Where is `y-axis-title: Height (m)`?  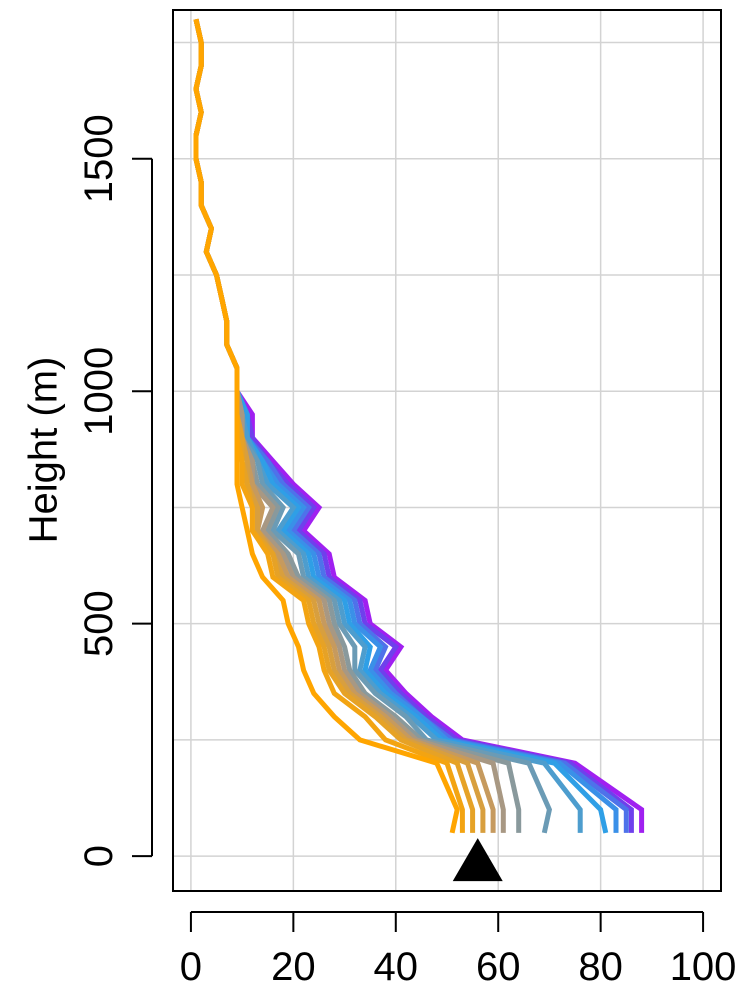
y-axis-title: Height (m) is located at coordinates (44, 450).